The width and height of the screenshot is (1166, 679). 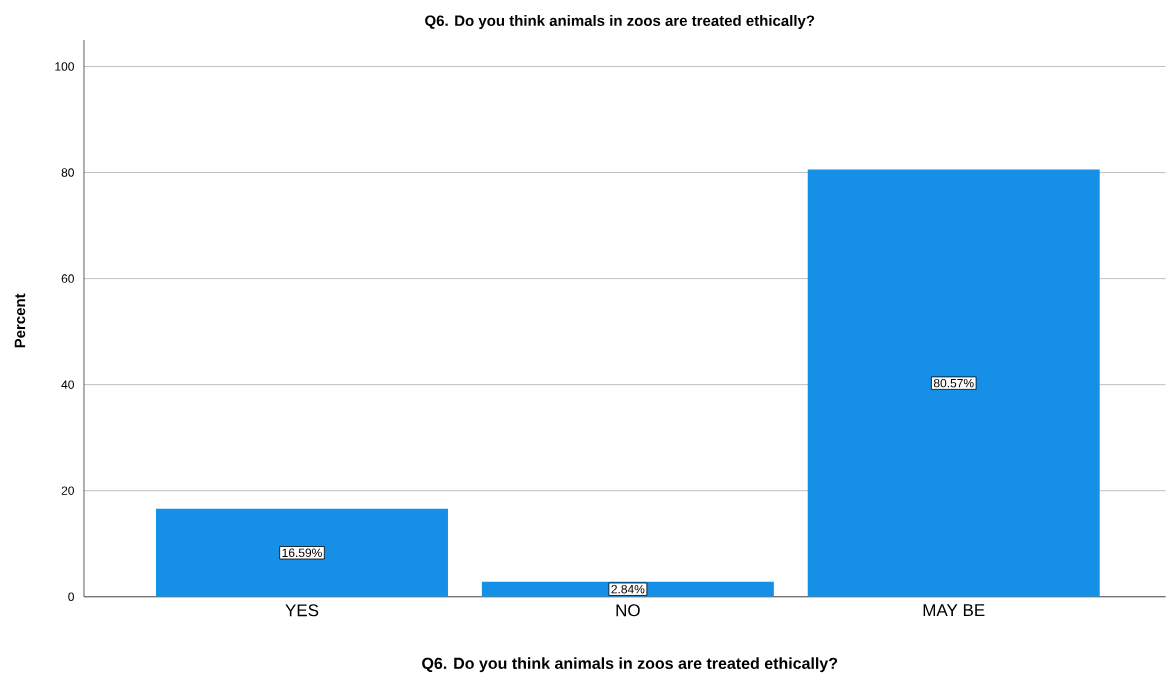 I want to click on y-tick-label: 40, so click(x=67, y=385).